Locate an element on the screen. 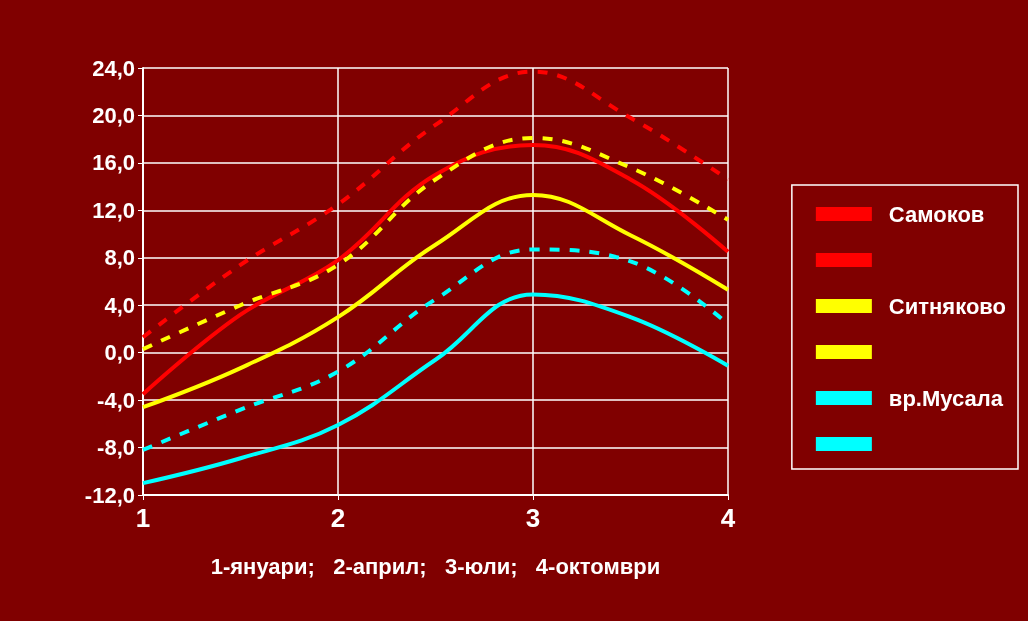 This screenshot has width=1028, height=621. legend-label: Самоков is located at coordinates (936, 214).